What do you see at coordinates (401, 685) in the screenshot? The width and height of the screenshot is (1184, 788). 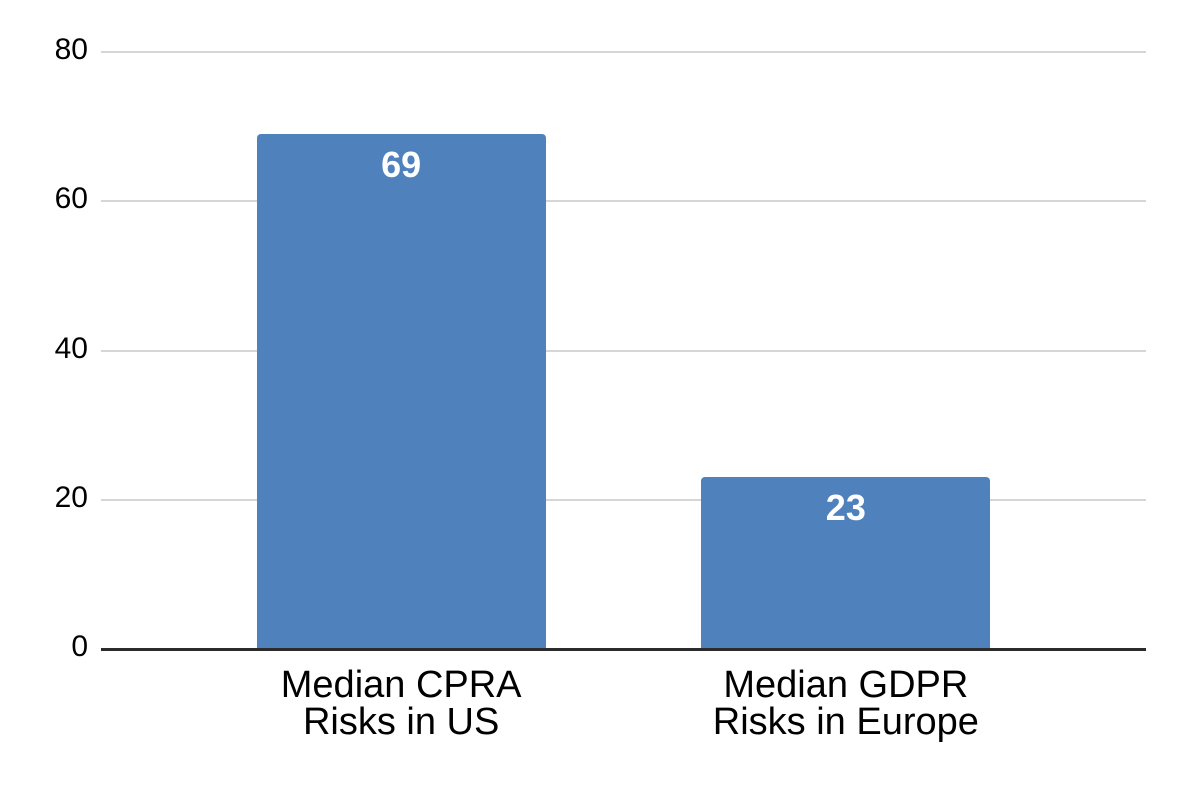 I see `x-axis-category-label-line: Median CPRA` at bounding box center [401, 685].